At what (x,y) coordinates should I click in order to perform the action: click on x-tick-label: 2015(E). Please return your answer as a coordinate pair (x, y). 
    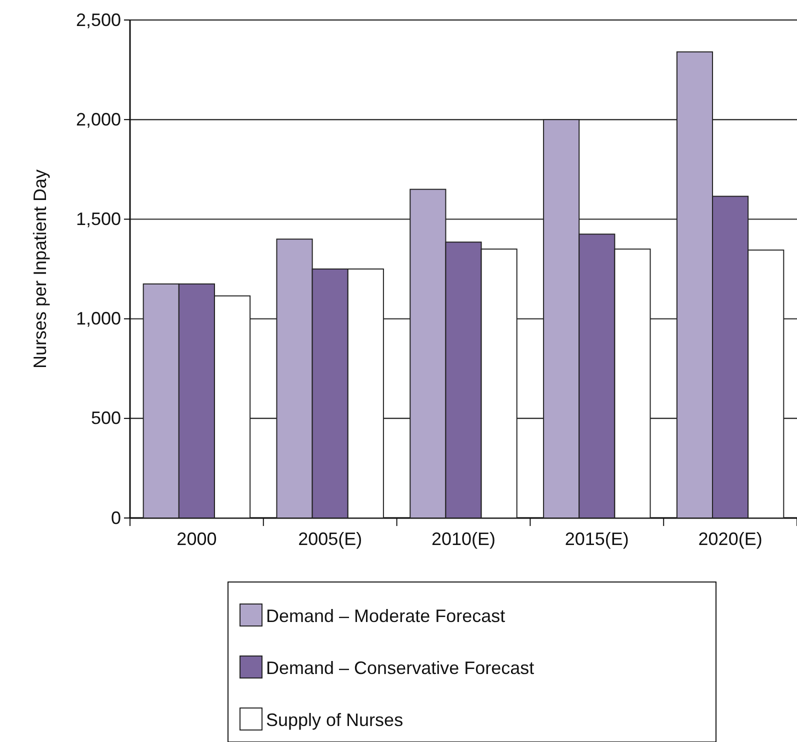
    Looking at the image, I should click on (596, 538).